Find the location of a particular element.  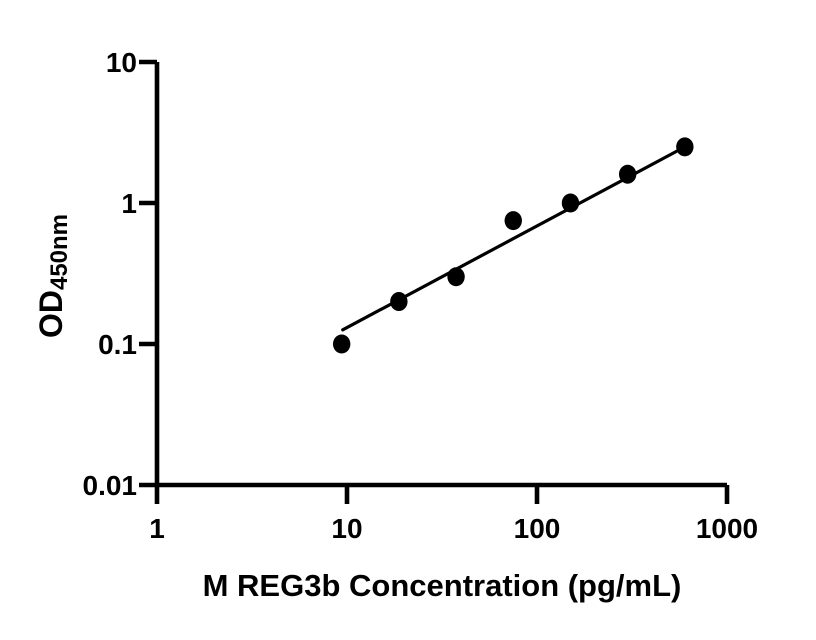

x-axis-tick-label: 1 is located at coordinates (157, 528).